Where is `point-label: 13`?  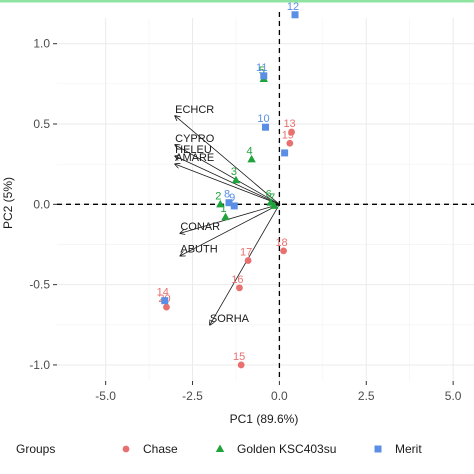
point-label: 13 is located at coordinates (289, 124).